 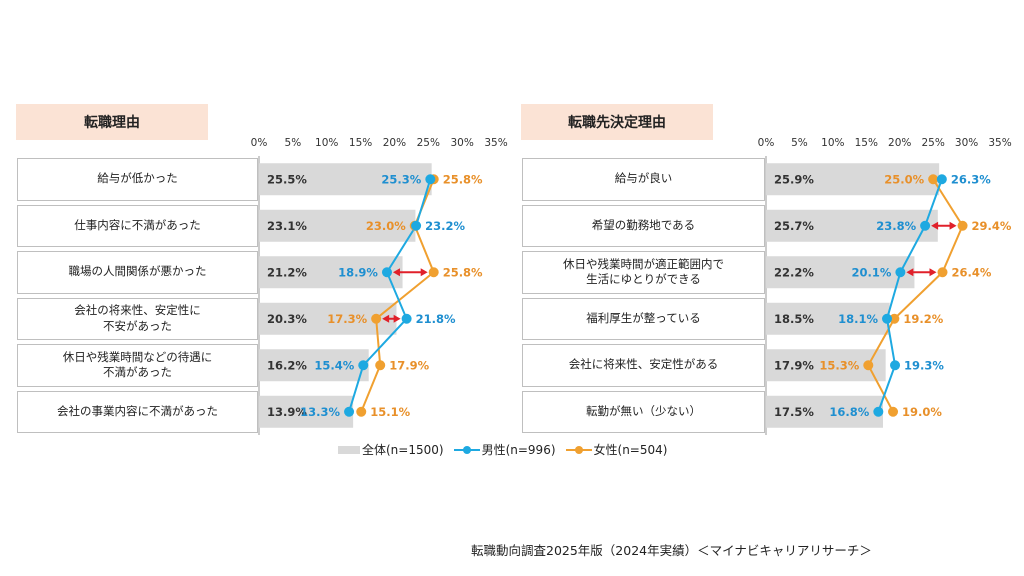 What do you see at coordinates (436, 319) in the screenshot?
I see `left-point-male-label: 21.8%` at bounding box center [436, 319].